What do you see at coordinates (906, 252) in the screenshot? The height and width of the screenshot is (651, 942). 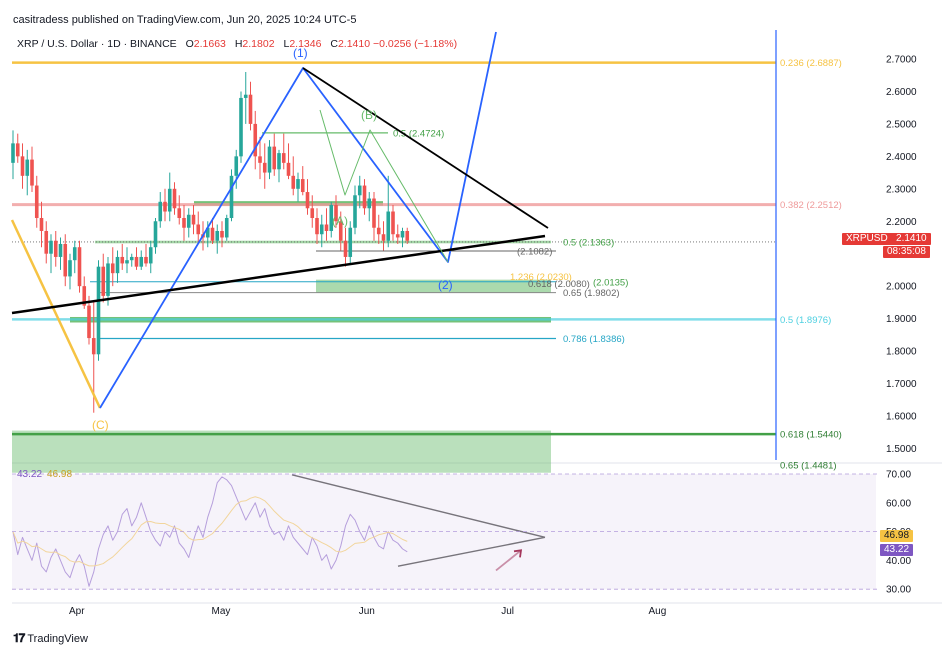 I see `countdown-badge: 08:35:08` at bounding box center [906, 252].